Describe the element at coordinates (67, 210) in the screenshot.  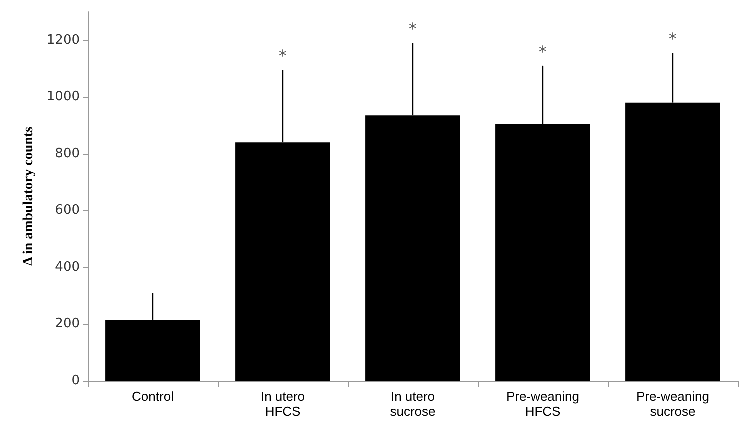
I see `y-tick-label: 600` at that location.